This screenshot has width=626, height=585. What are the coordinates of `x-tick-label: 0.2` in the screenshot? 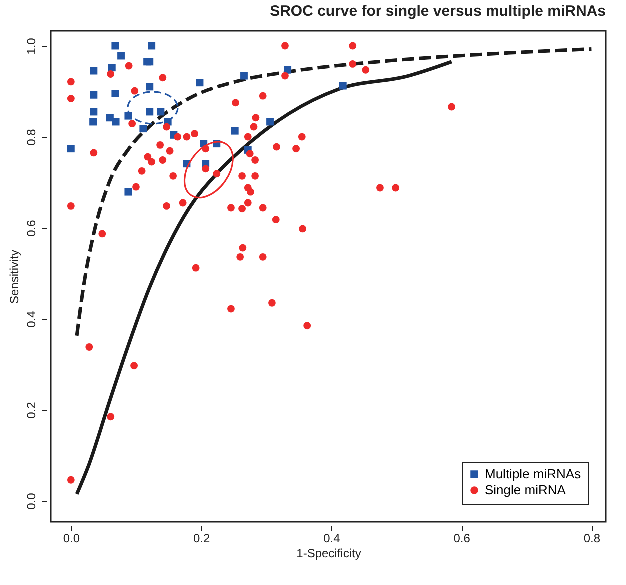 It's located at (201, 539).